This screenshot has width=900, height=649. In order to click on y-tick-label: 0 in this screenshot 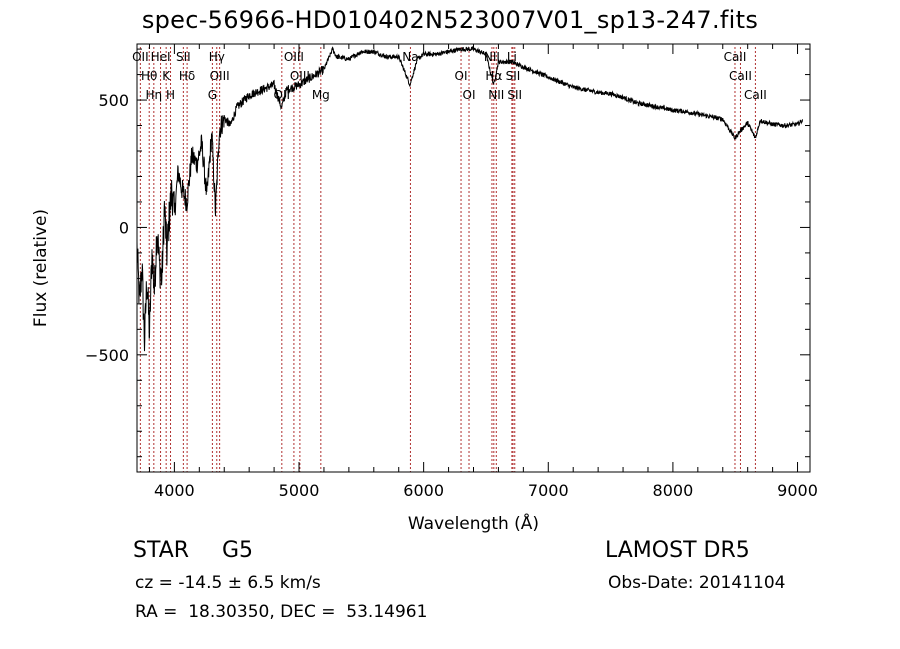, I will do `click(124, 227)`.